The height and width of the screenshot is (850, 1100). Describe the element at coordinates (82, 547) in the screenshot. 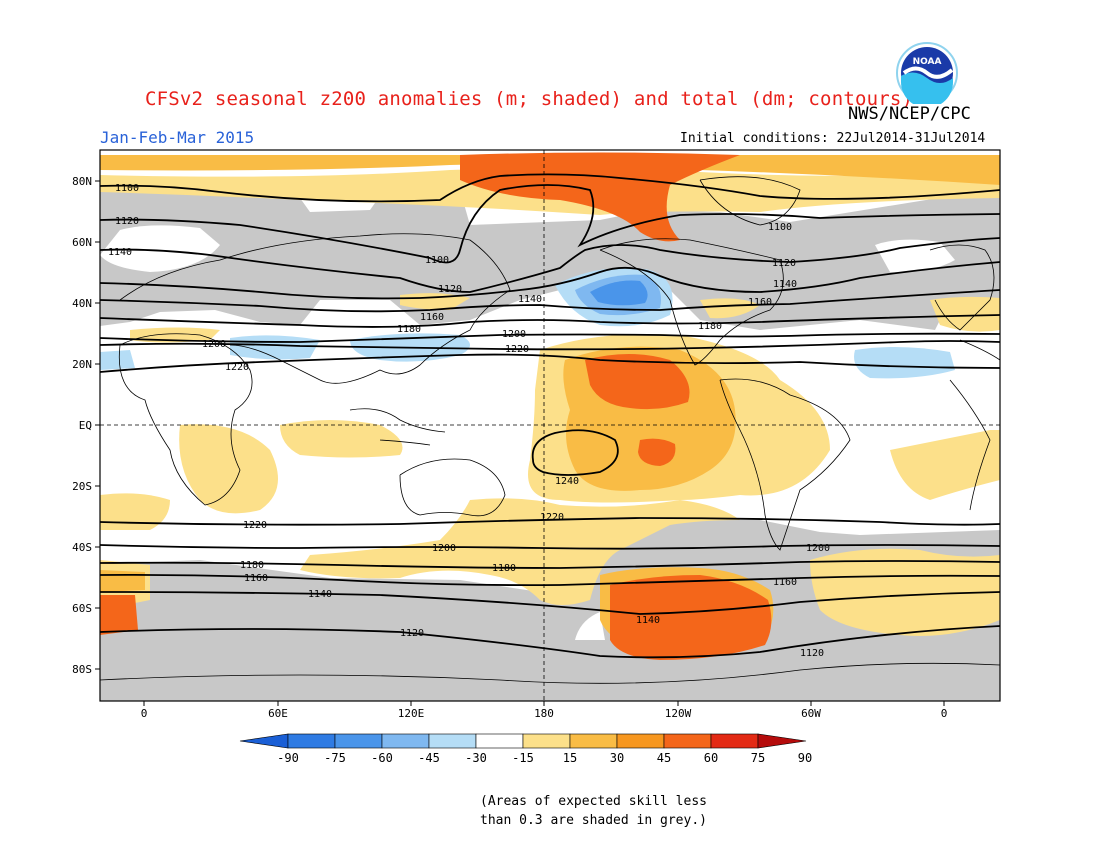

I see `lat-label: 40S` at that location.